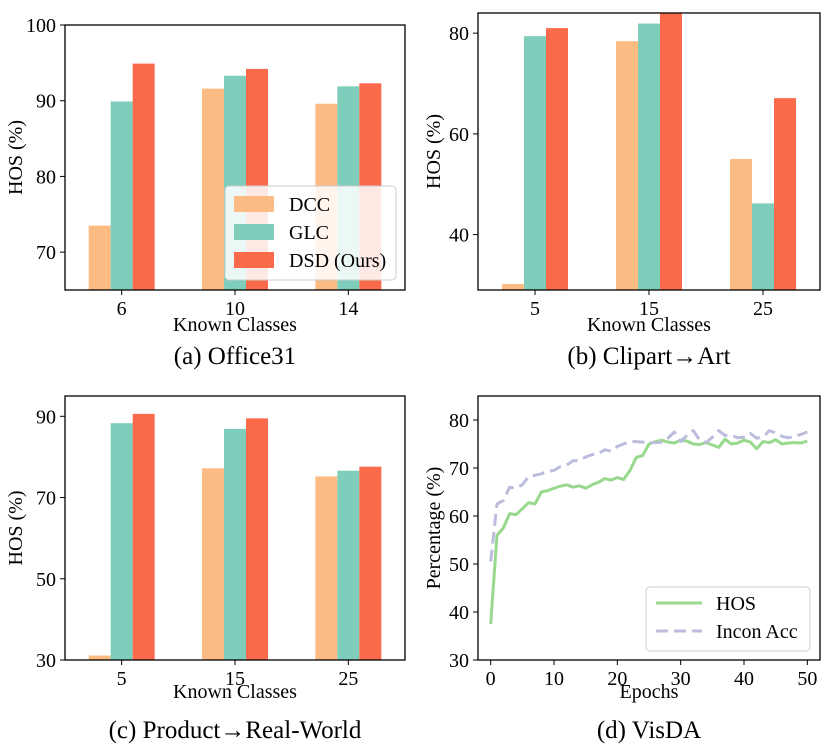 This screenshot has width=830, height=752. Describe the element at coordinates (348, 309) in the screenshot. I see `x-tick-label: 14` at that location.